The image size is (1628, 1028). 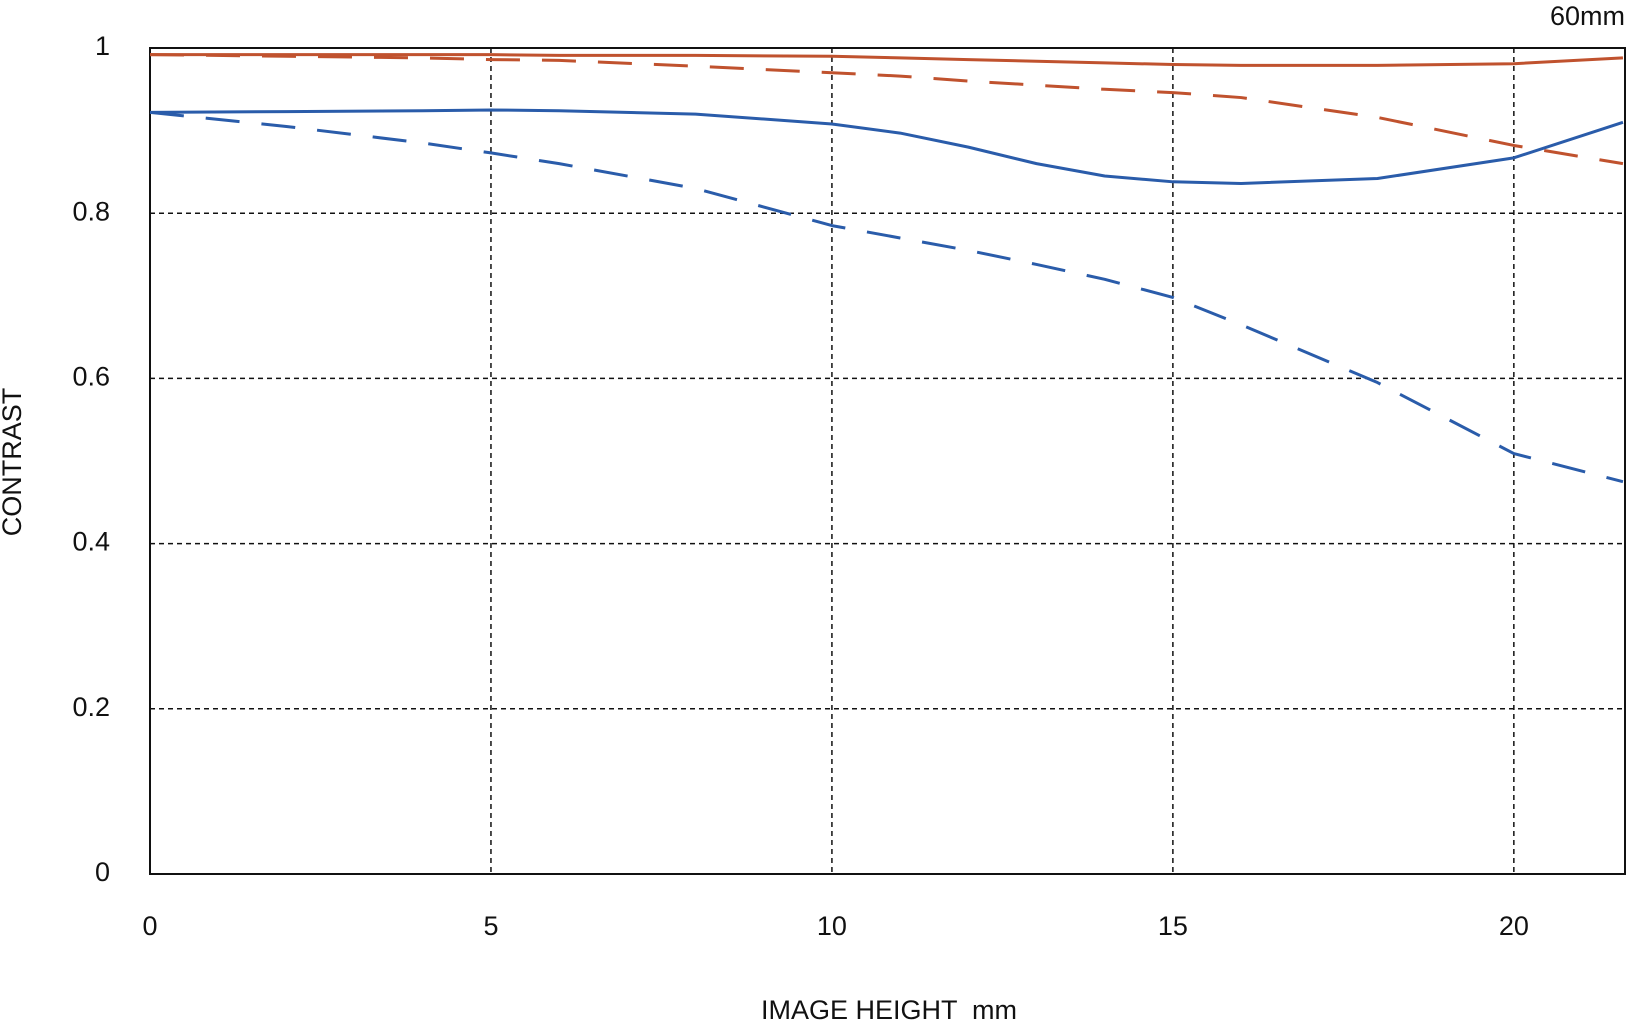 I want to click on y-axis-label: CONTRAST, so click(x=13, y=462).